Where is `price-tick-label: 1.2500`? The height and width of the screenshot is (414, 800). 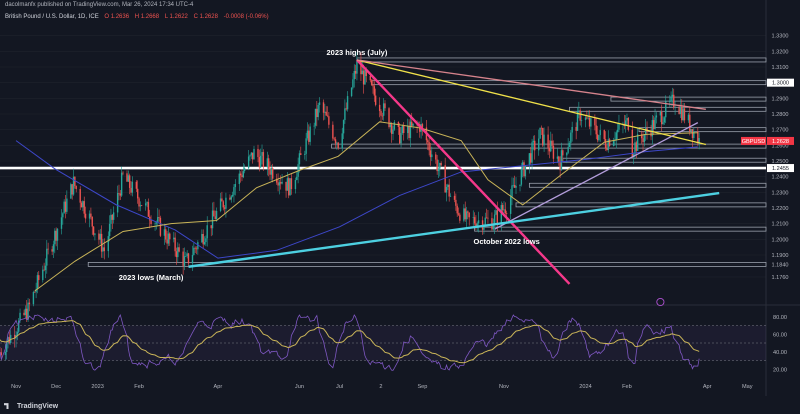 price-tick-label: 1.2500 is located at coordinates (779, 162).